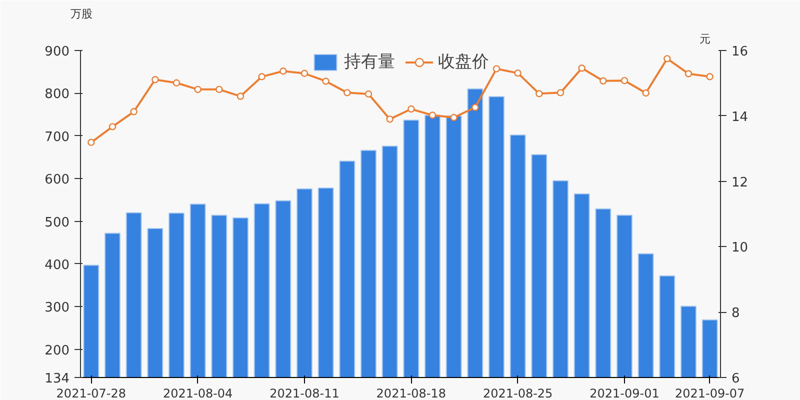 This screenshot has height=400, width=800. Describe the element at coordinates (57, 350) in the screenshot. I see `y-tick-label: 200` at that location.